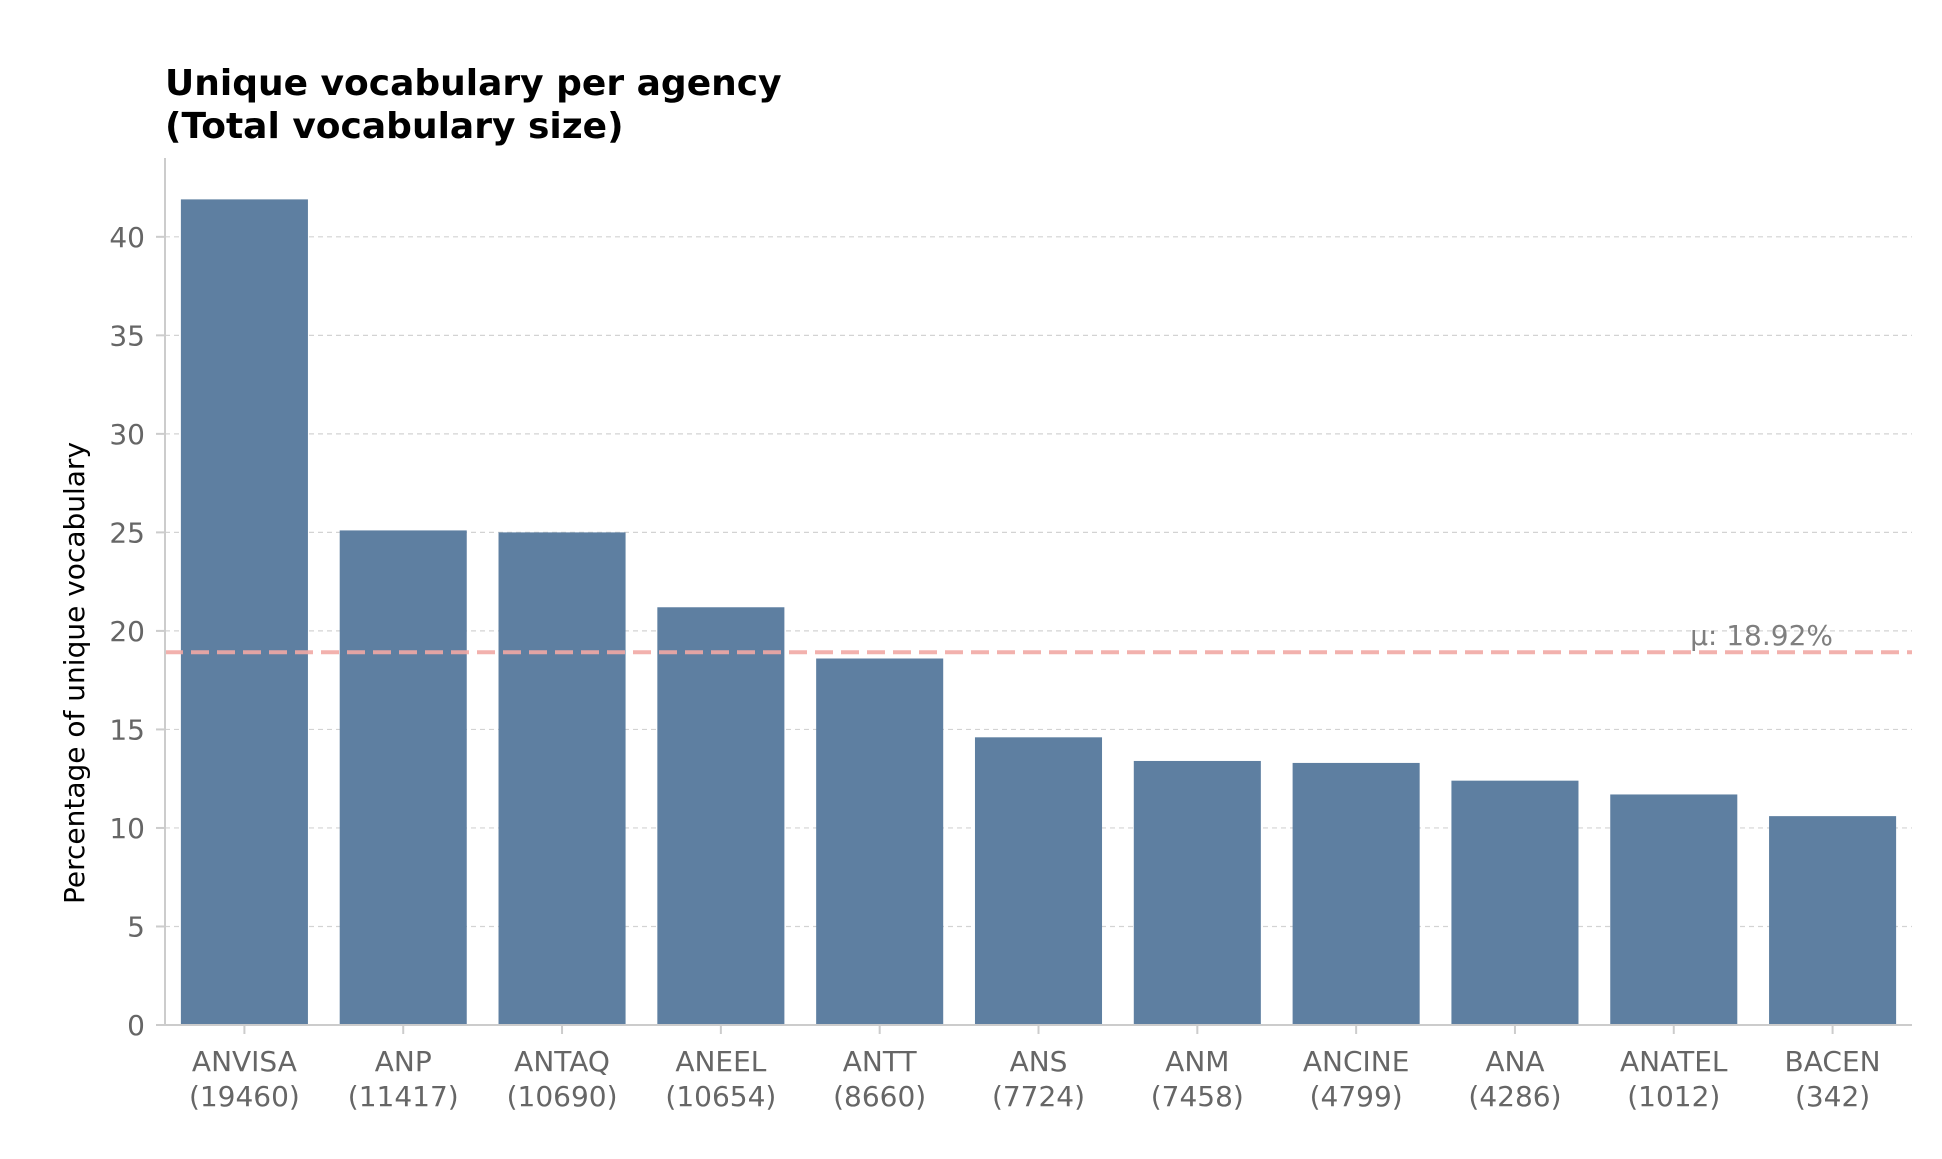 The height and width of the screenshot is (1159, 1942). I want to click on y-tick-label: 15, so click(127, 729).